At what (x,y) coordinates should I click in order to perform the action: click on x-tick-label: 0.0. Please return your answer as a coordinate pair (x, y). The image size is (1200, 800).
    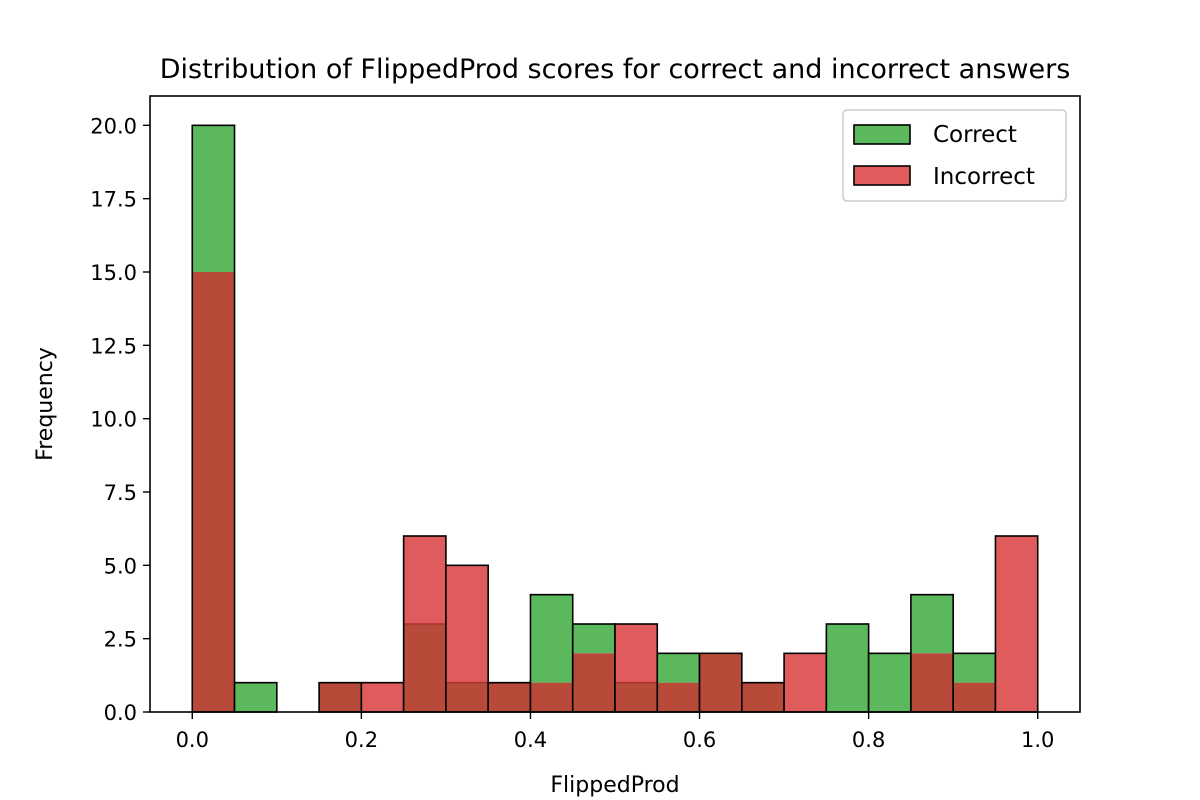
    Looking at the image, I should click on (192, 740).